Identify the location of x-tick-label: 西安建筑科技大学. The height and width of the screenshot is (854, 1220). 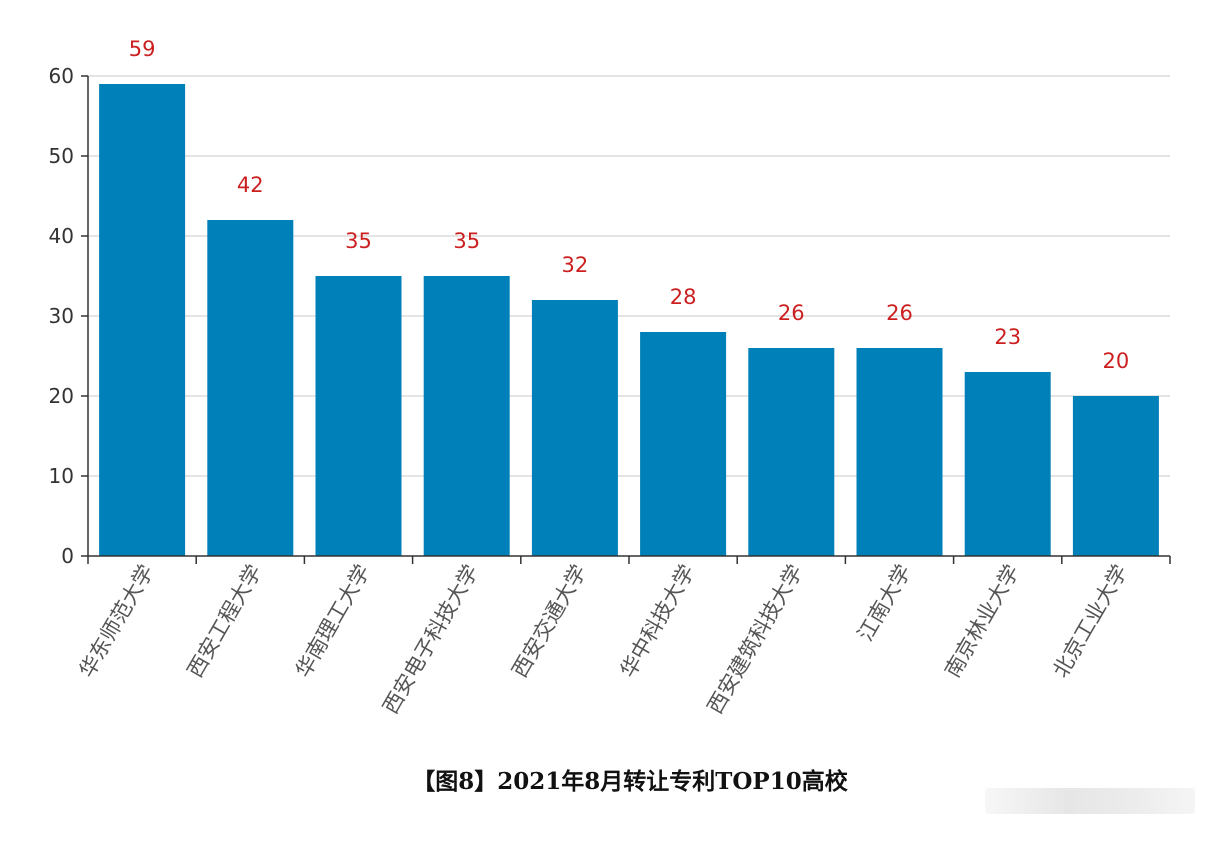
(755, 639).